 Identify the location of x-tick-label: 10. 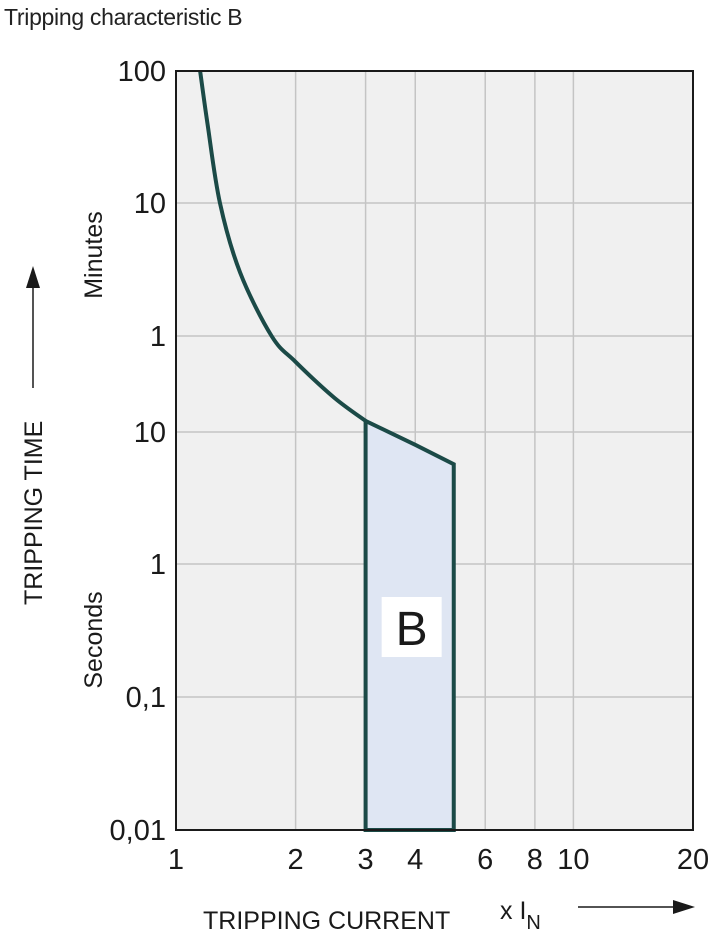
(573, 860).